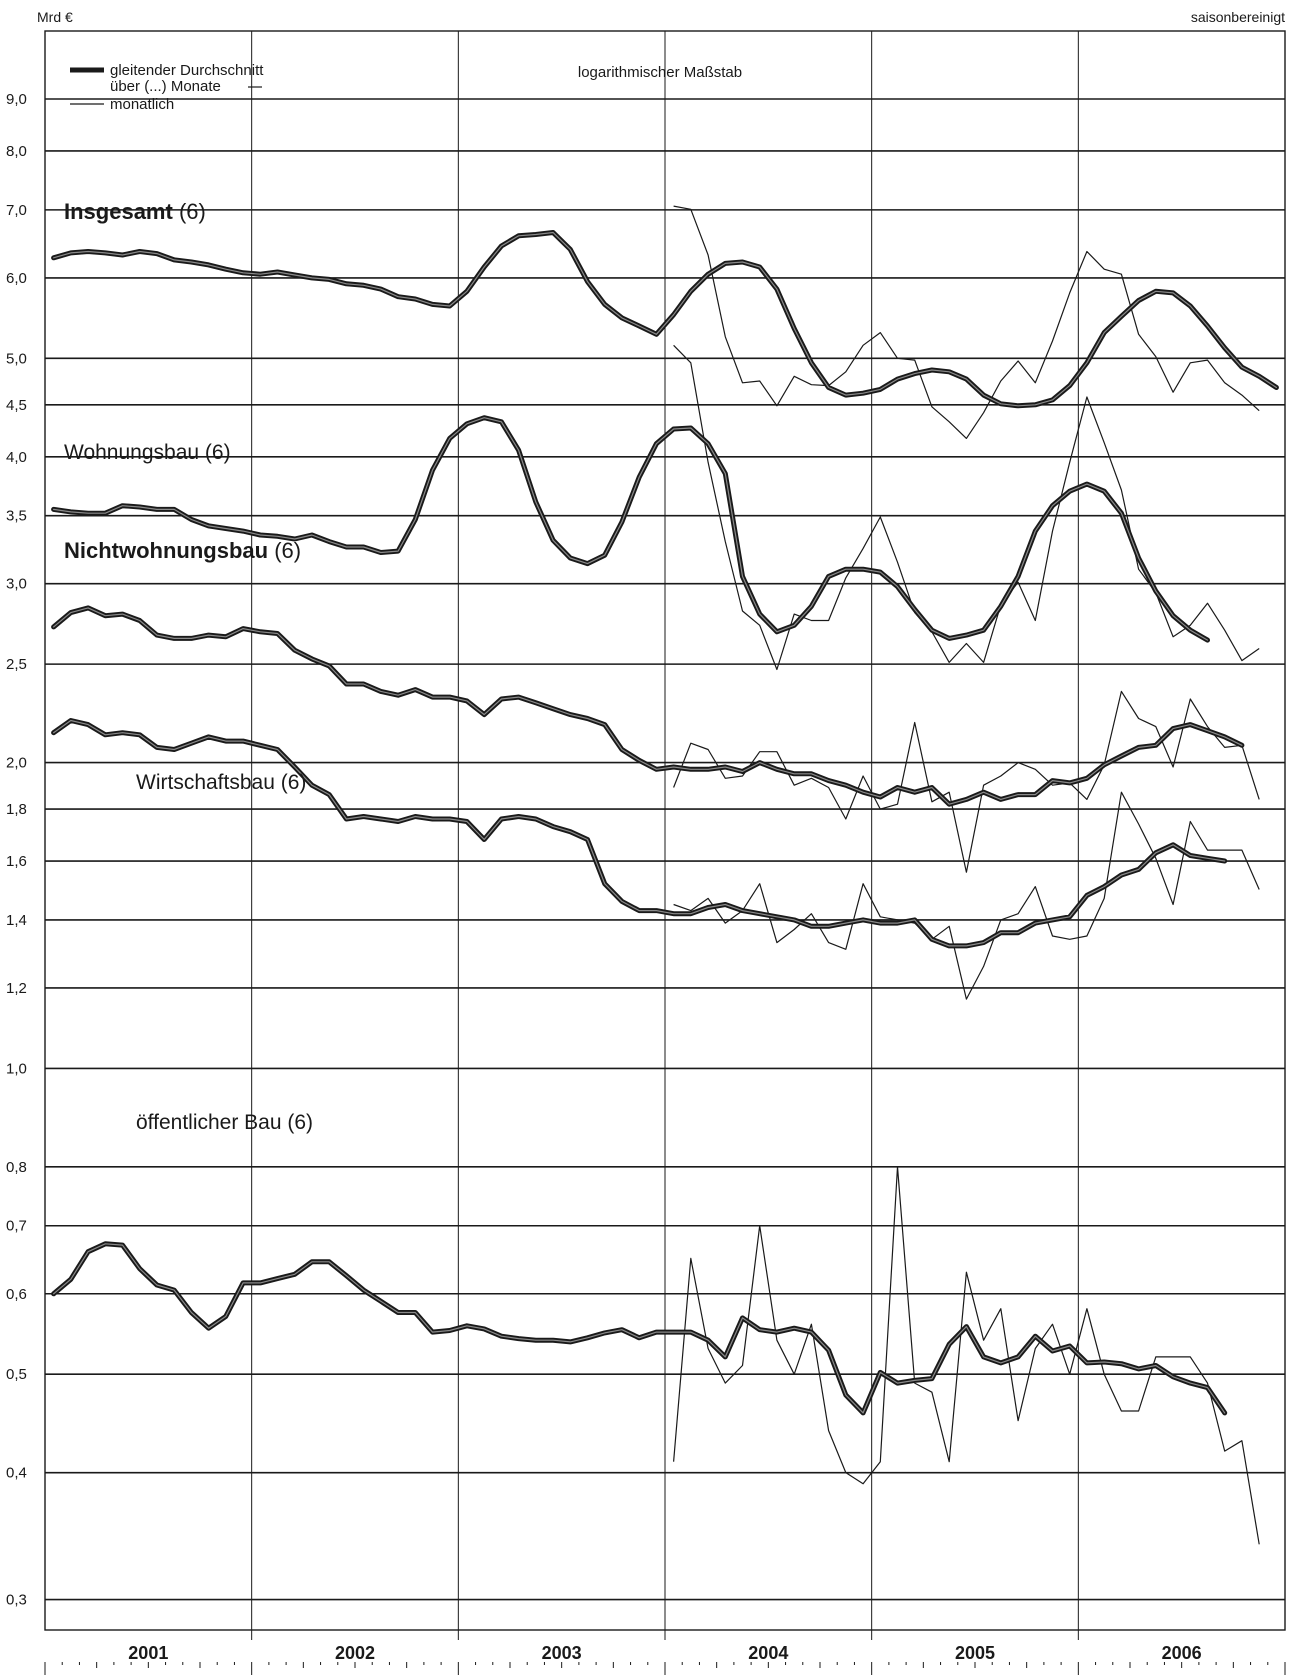 This screenshot has width=1293, height=1675. What do you see at coordinates (147, 452) in the screenshot?
I see `series-label: Wohnungsbau (6)` at bounding box center [147, 452].